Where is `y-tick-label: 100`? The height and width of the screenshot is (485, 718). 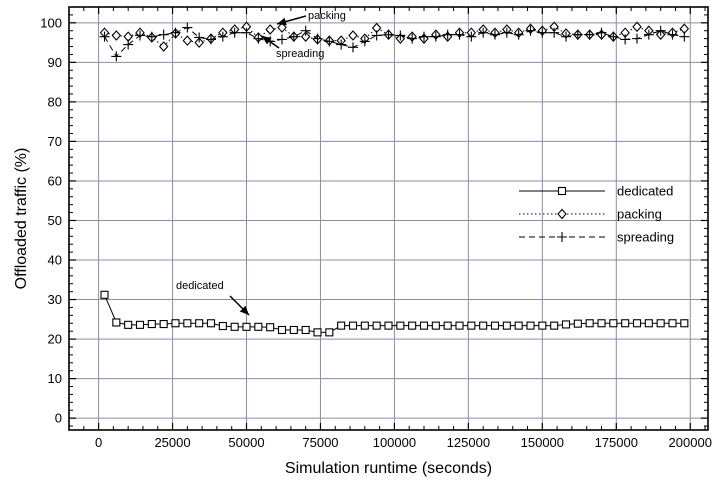
y-tick-label: 100 is located at coordinates (51, 22).